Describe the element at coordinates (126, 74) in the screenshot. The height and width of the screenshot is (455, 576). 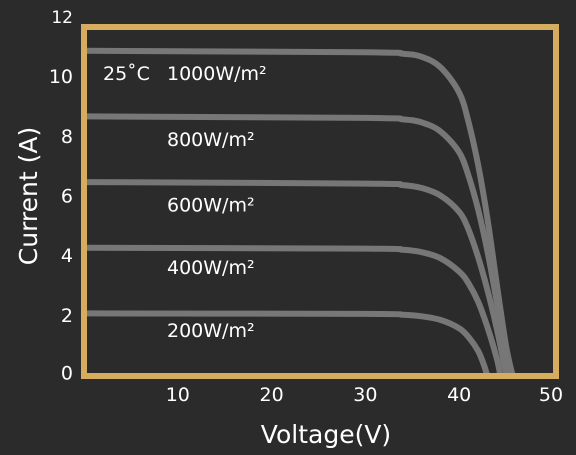
I see `temperature-annotation: 25˚C` at that location.